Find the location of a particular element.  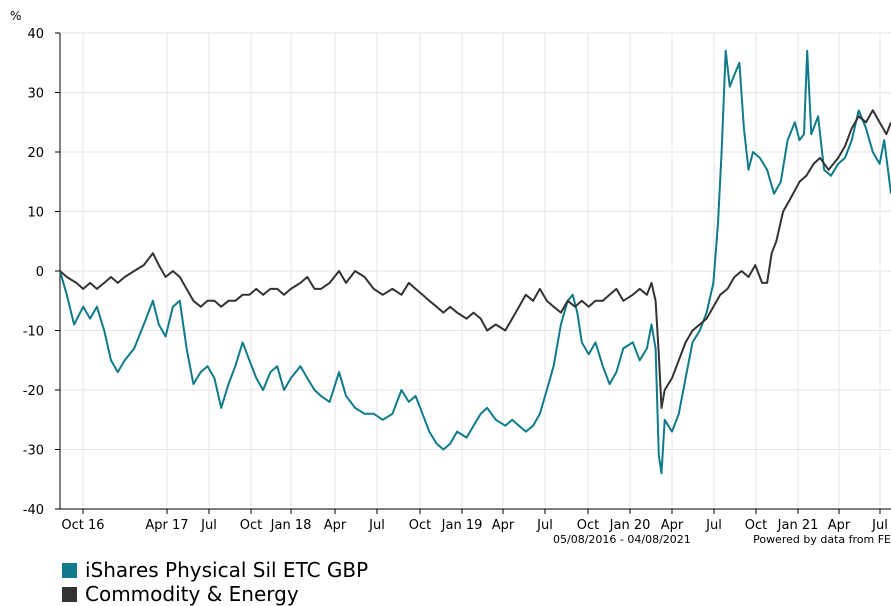

y-tick-label: -30 is located at coordinates (33, 451).